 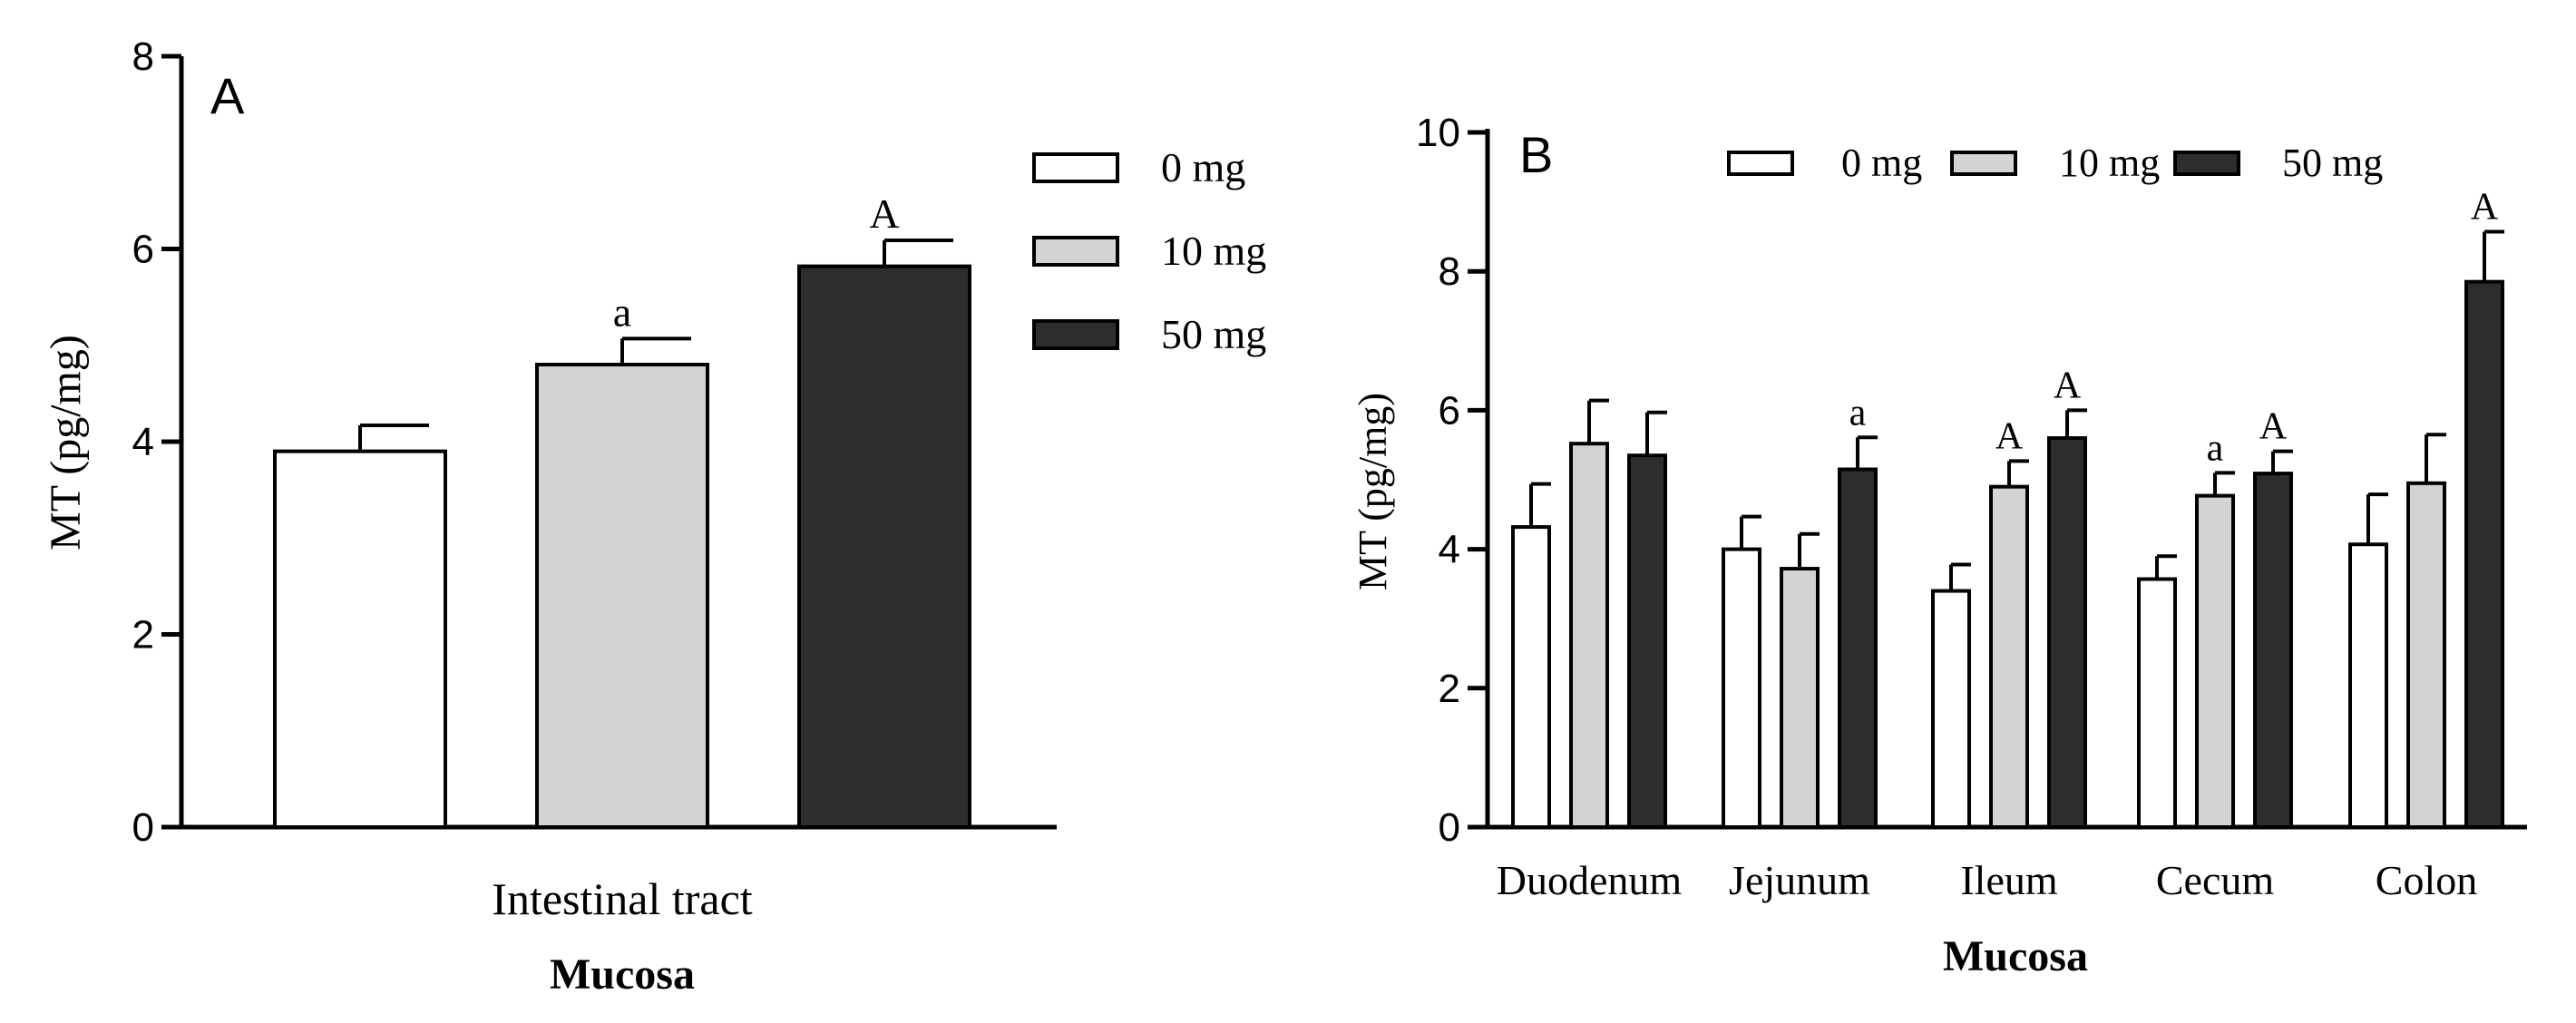 What do you see at coordinates (2215, 880) in the screenshot?
I see `category-label: Cecum` at bounding box center [2215, 880].